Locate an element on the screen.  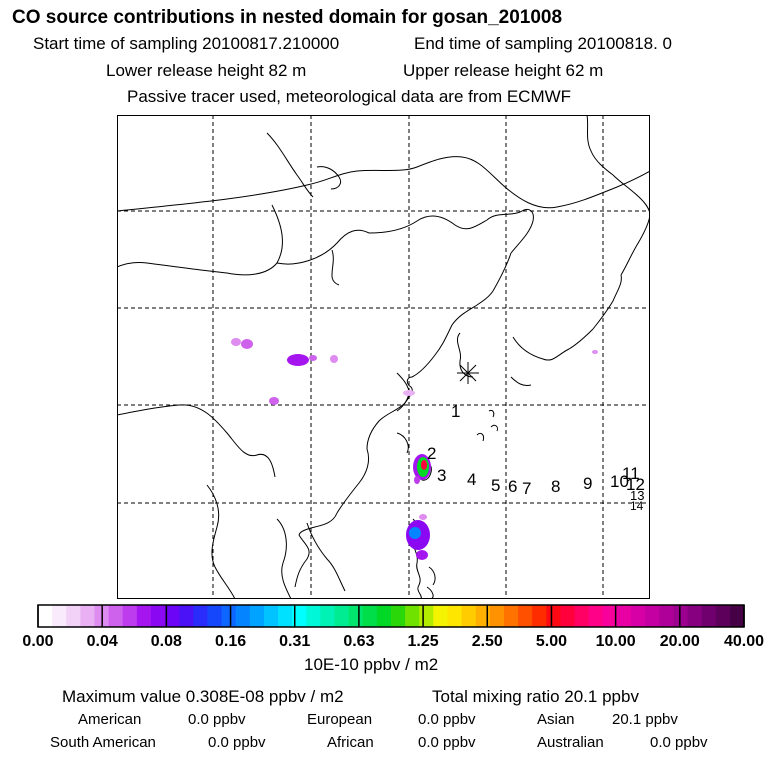
colorbar-unit: 10E-10 ppbv / m2 is located at coordinates (371, 664).